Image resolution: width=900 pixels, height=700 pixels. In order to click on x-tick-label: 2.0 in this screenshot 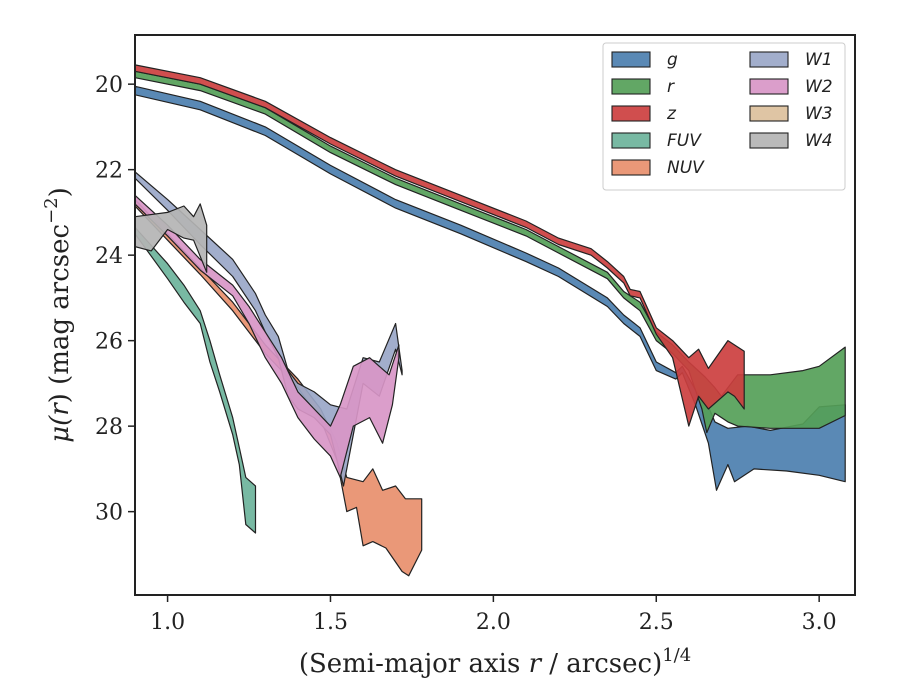, I will do `click(493, 622)`.